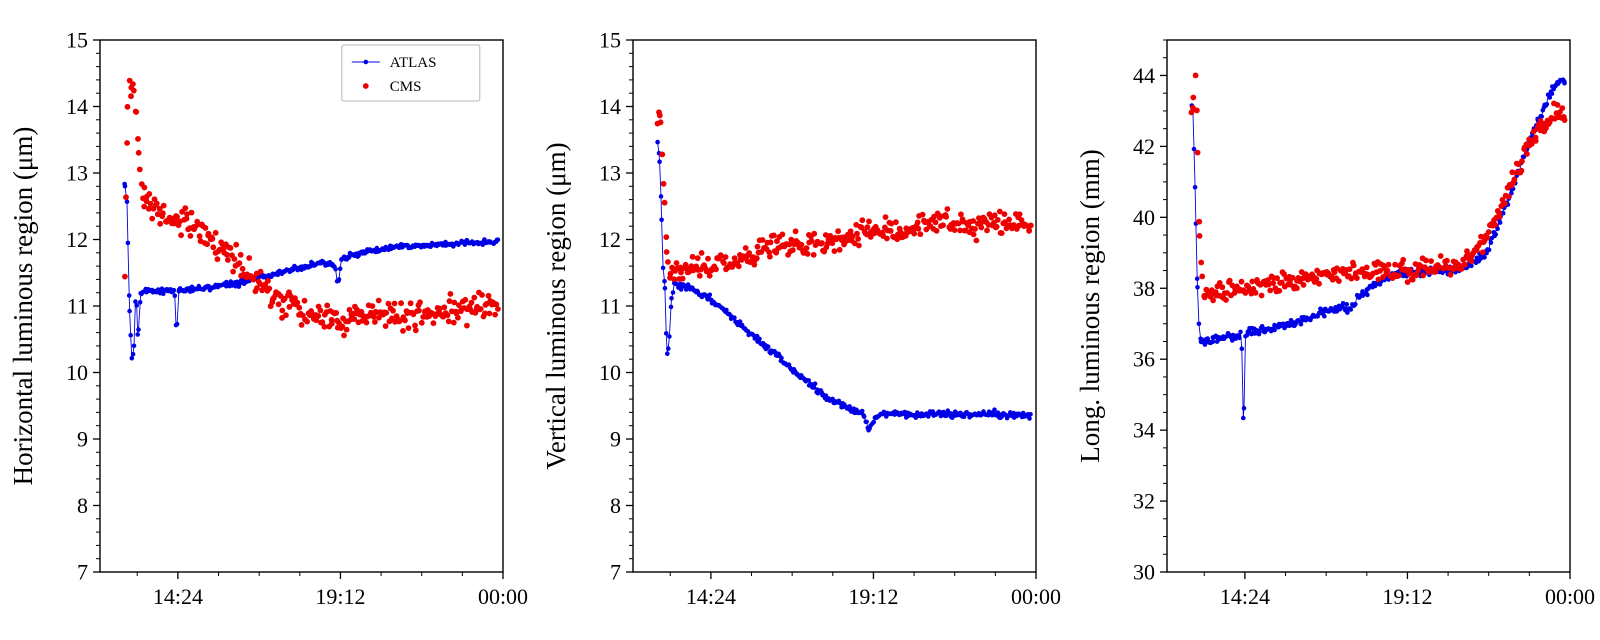 The image size is (1600, 640). Describe the element at coordinates (711, 596) in the screenshot. I see `x-tick-label: 14:24` at that location.